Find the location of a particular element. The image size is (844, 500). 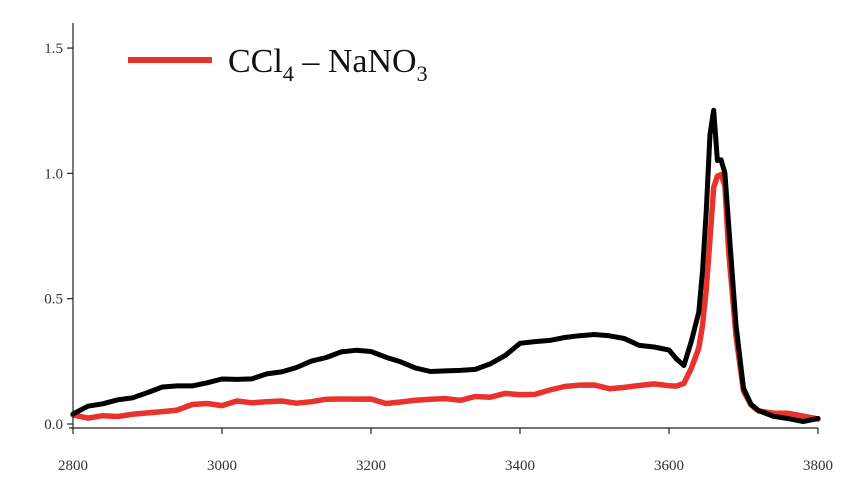

x-tick-label: 3600 is located at coordinates (669, 466).